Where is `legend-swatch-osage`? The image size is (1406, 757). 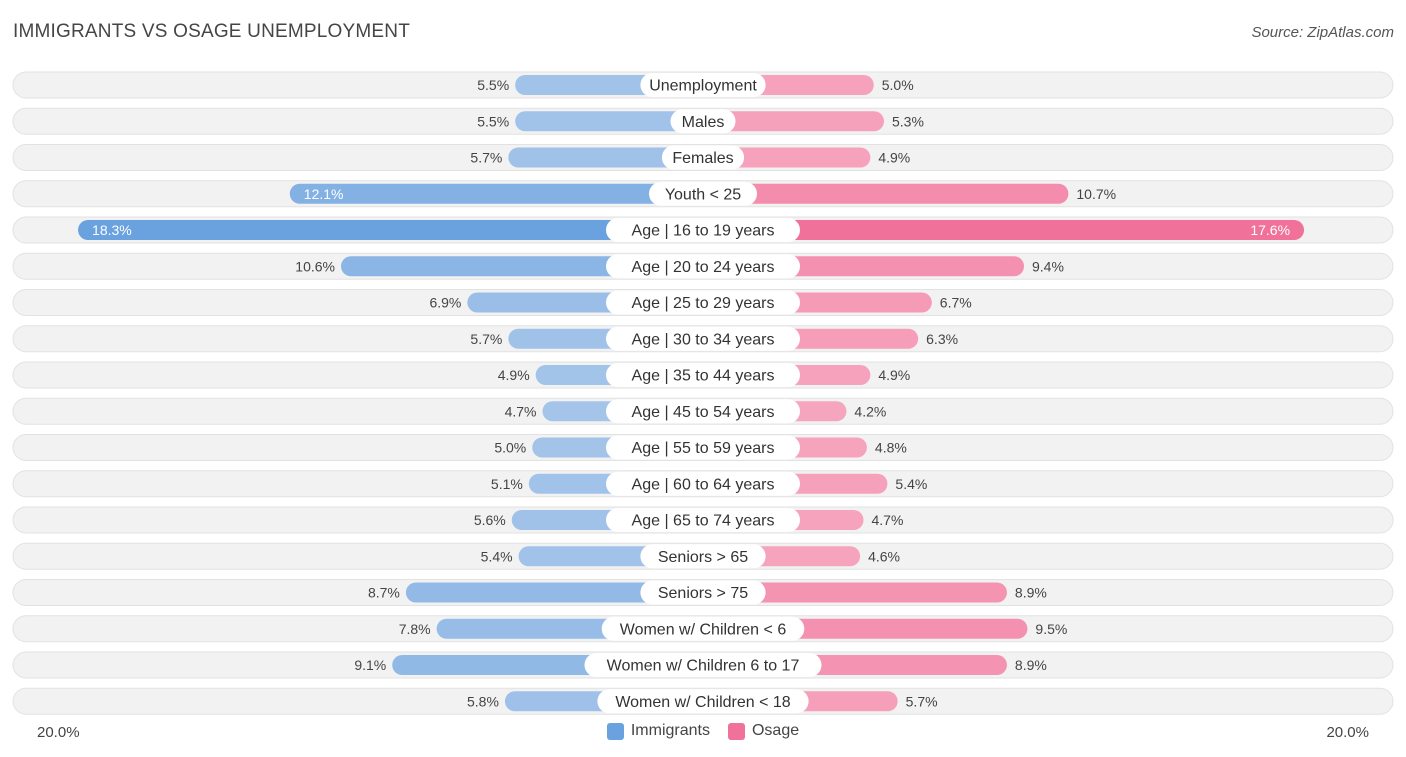 legend-swatch-osage is located at coordinates (736, 731).